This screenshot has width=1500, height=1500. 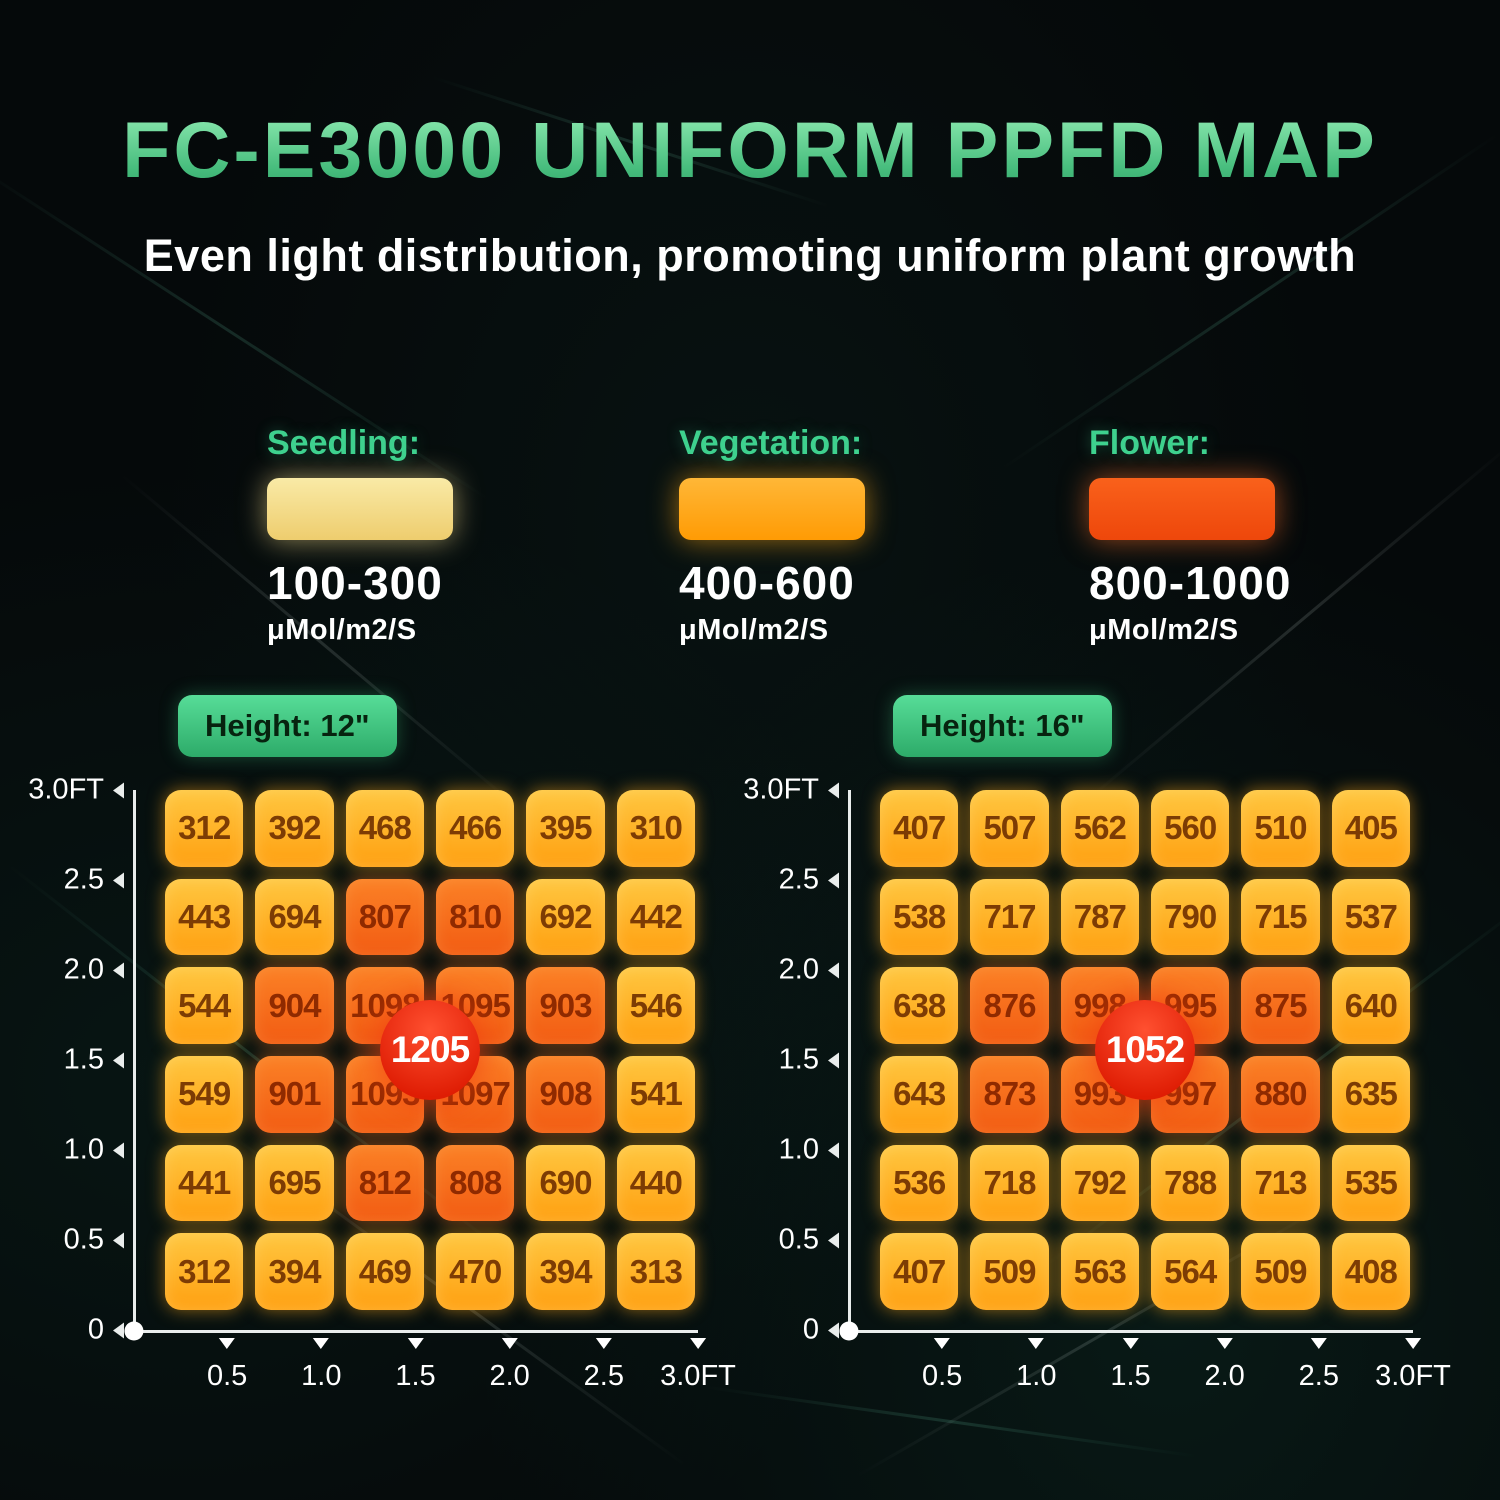 What do you see at coordinates (1413, 1376) in the screenshot?
I see `x-tick-label: 3.0FT` at bounding box center [1413, 1376].